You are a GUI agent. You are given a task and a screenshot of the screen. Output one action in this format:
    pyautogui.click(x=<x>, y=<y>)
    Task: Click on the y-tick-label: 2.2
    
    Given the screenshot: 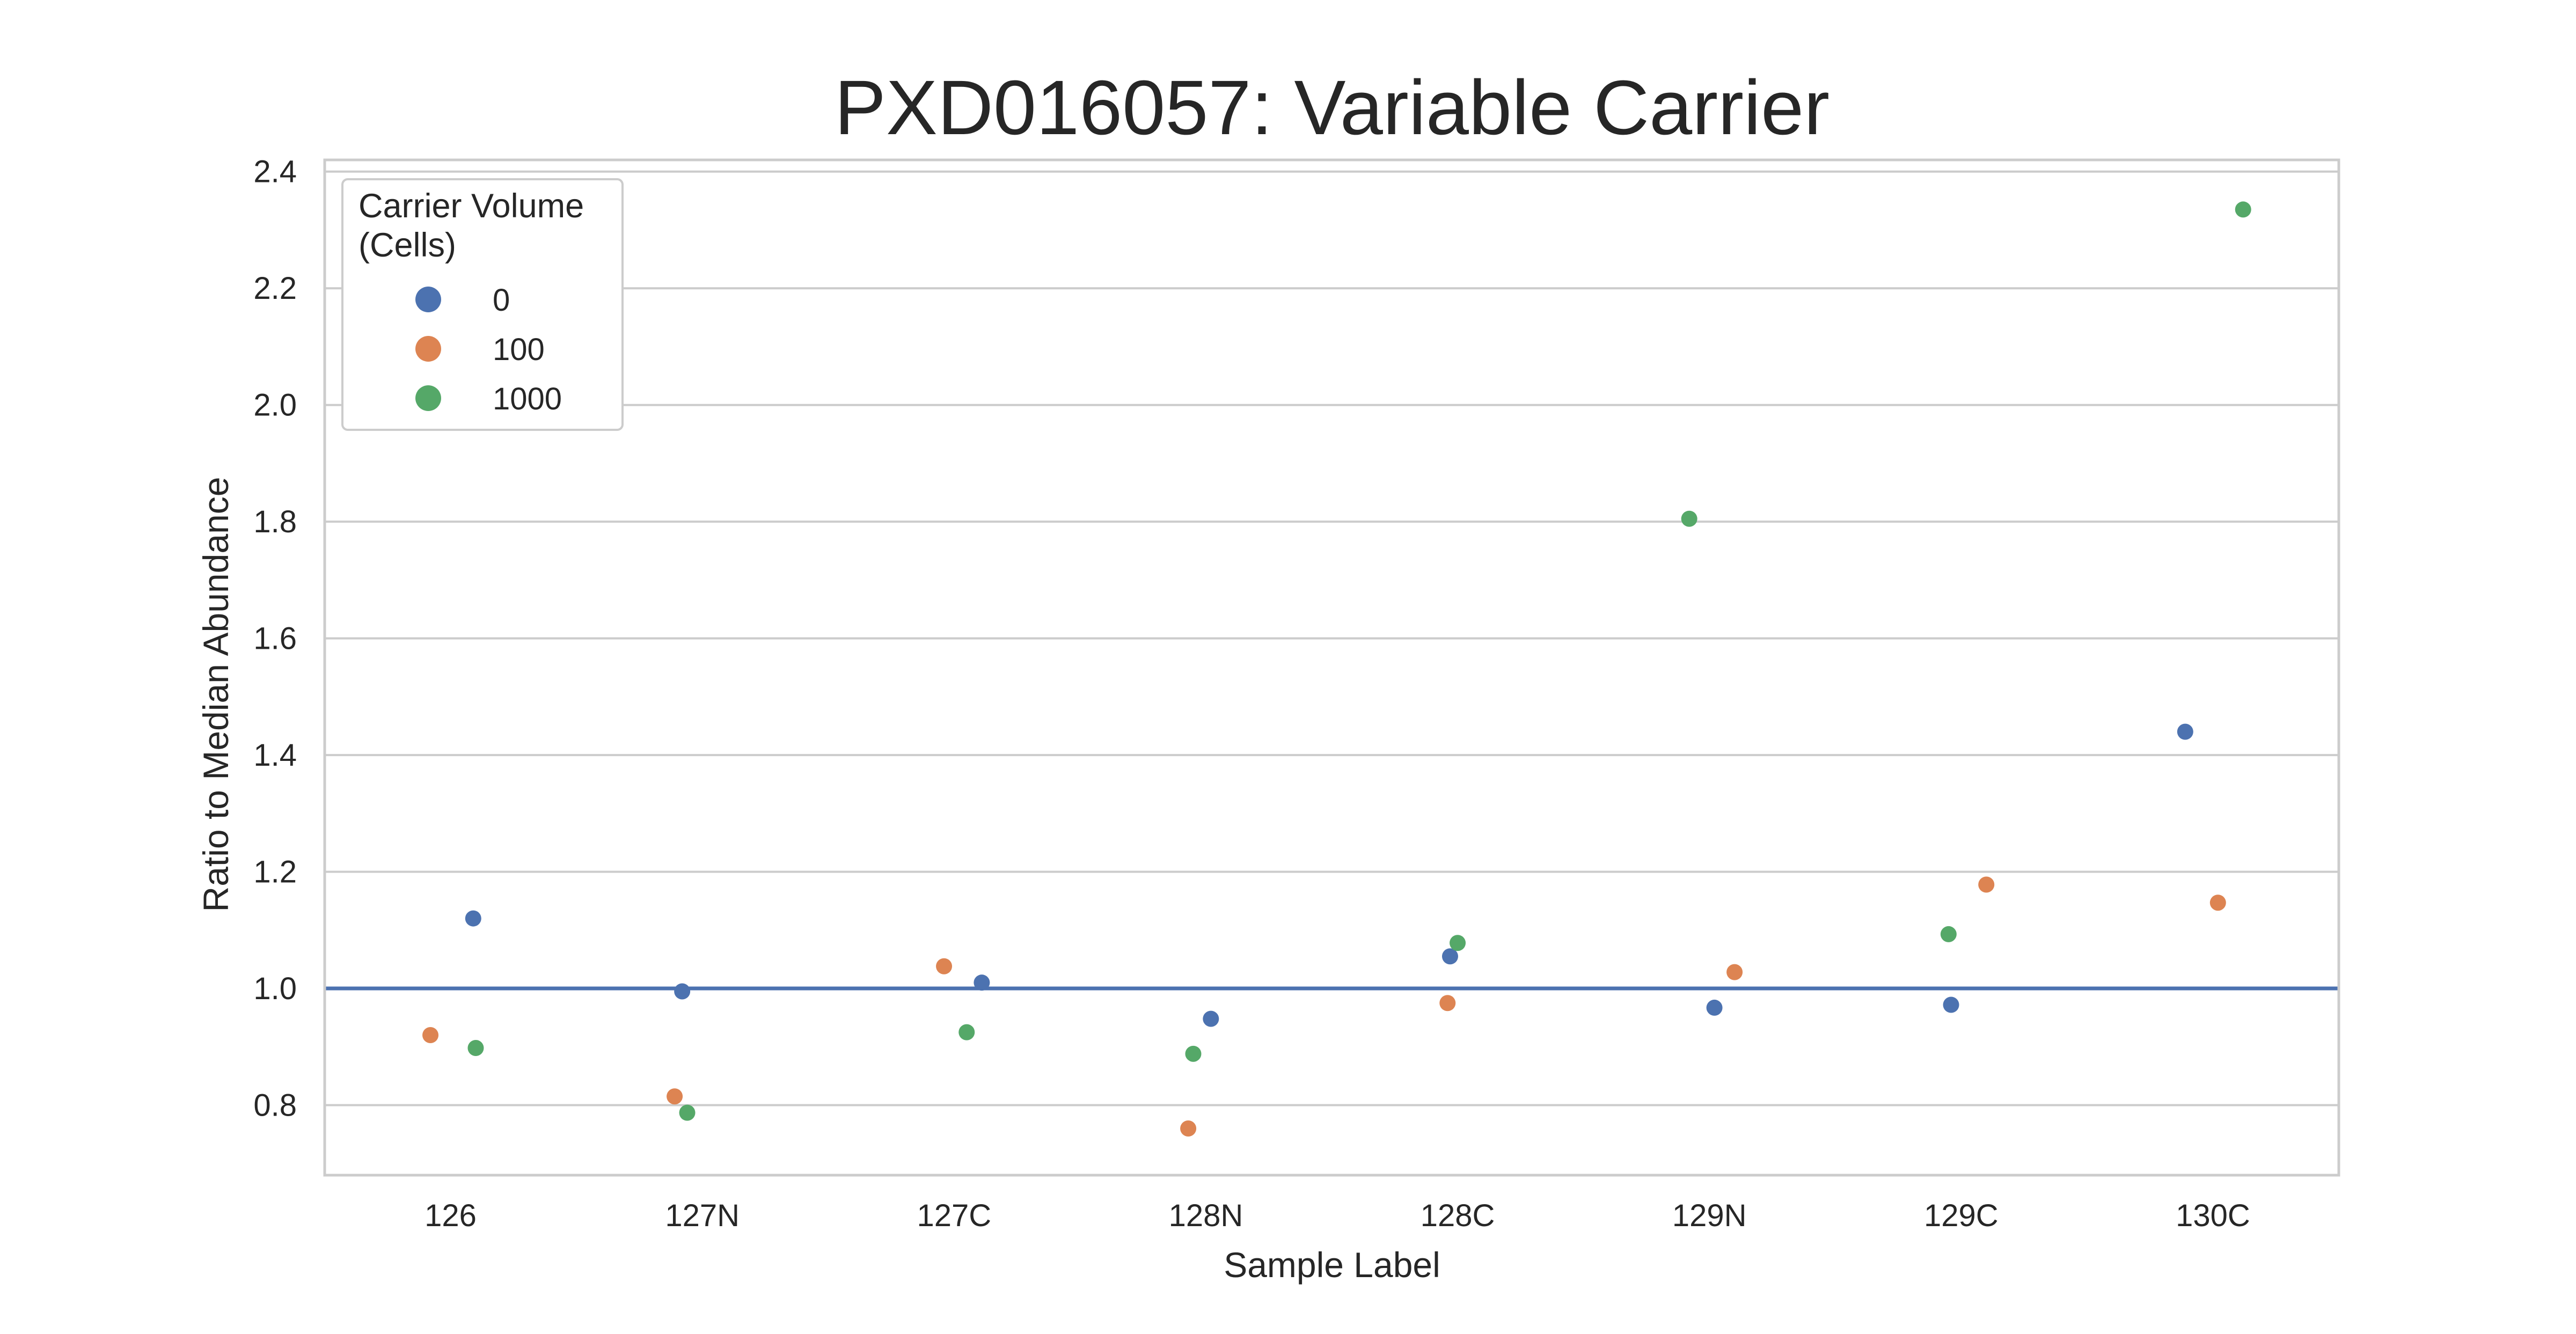 What is the action you would take?
    pyautogui.click(x=275, y=288)
    